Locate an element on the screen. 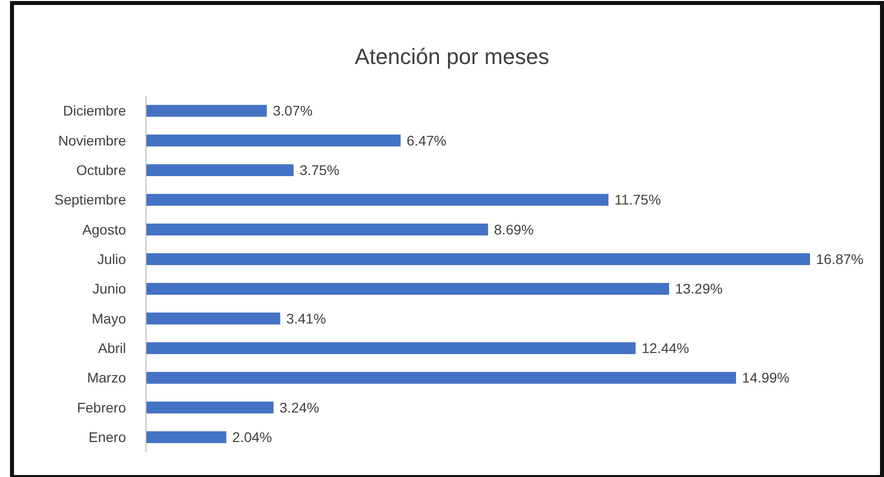  y-tick-label: Enero is located at coordinates (107, 437).